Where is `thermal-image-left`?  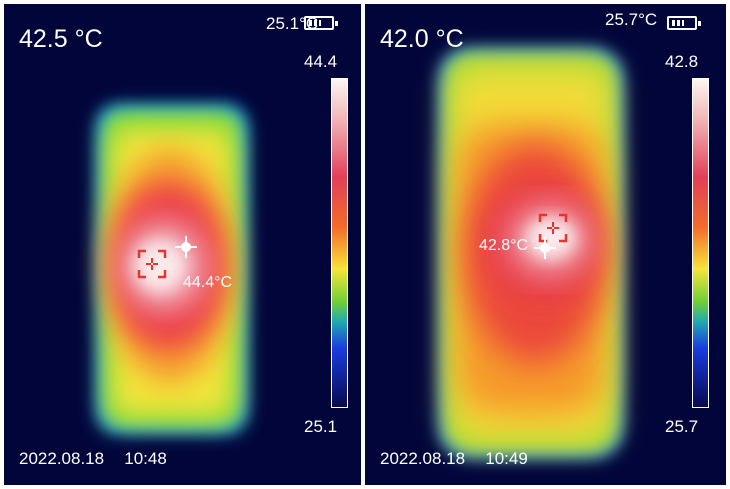 thermal-image-left is located at coordinates (172, 269).